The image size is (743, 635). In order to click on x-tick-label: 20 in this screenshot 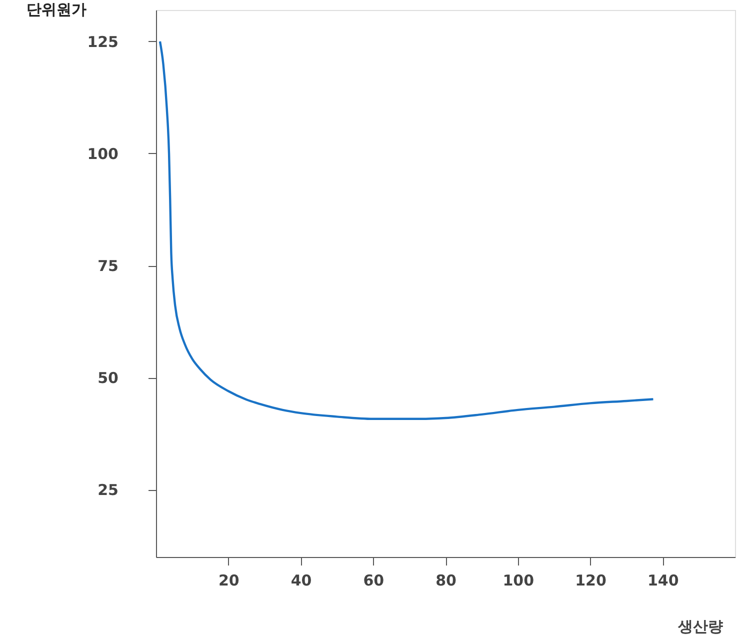, I will do `click(229, 581)`.